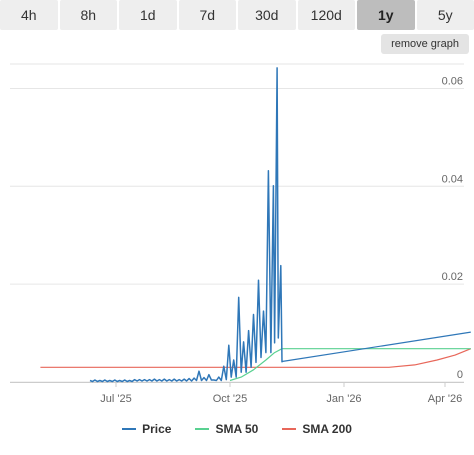 This screenshot has height=455, width=474. What do you see at coordinates (148, 15) in the screenshot?
I see `tab-1d: 1d` at bounding box center [148, 15].